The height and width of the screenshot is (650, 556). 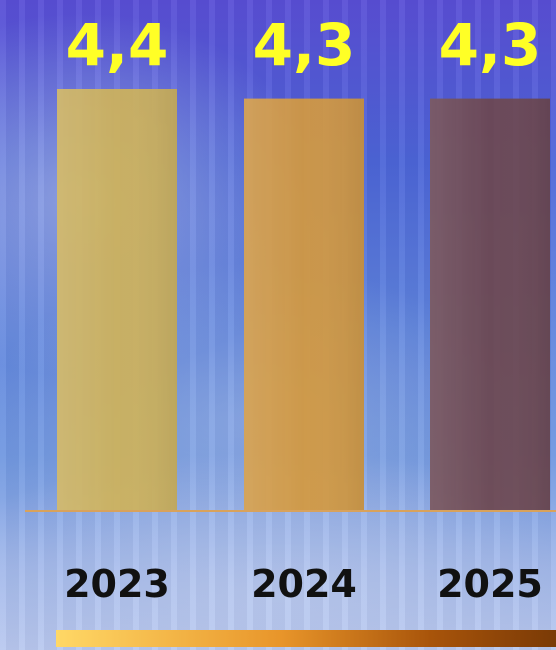 I want to click on category-label-2024: 2024, so click(x=304, y=584).